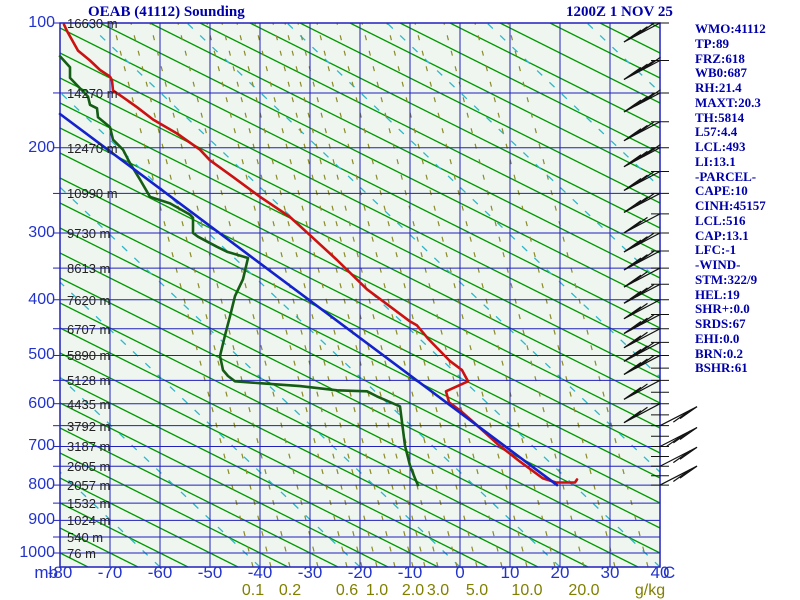 The image size is (800, 600). Describe the element at coordinates (730, 205) in the screenshot. I see `stats-line: CINH:45157` at that location.